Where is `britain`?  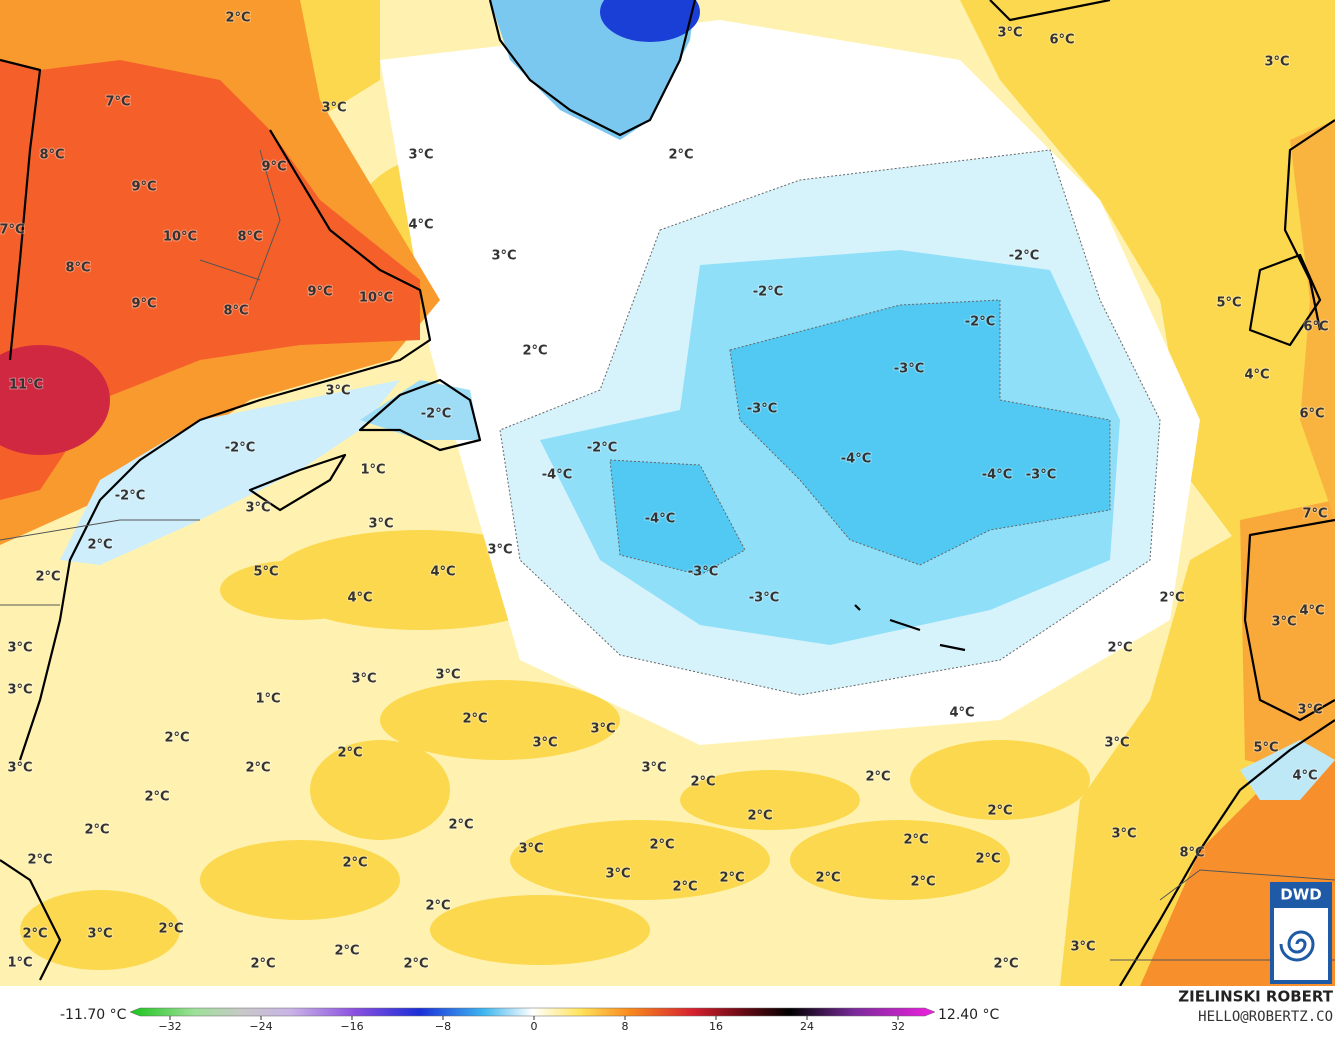
britain is located at coordinates (1312, 320).